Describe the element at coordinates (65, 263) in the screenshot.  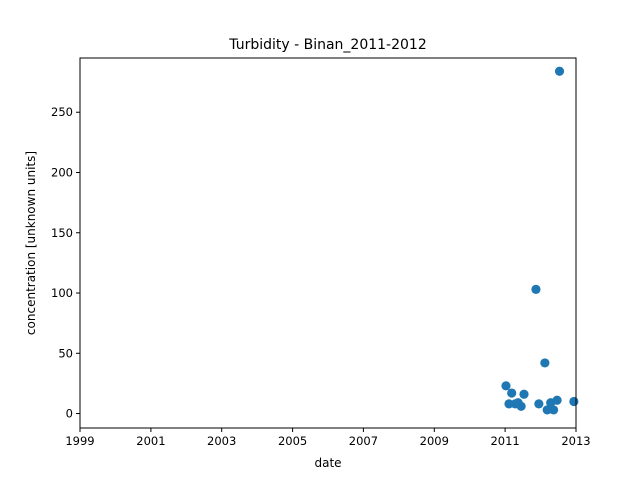
I see `y-axis: 0 50 100 150 200 250` at that location.